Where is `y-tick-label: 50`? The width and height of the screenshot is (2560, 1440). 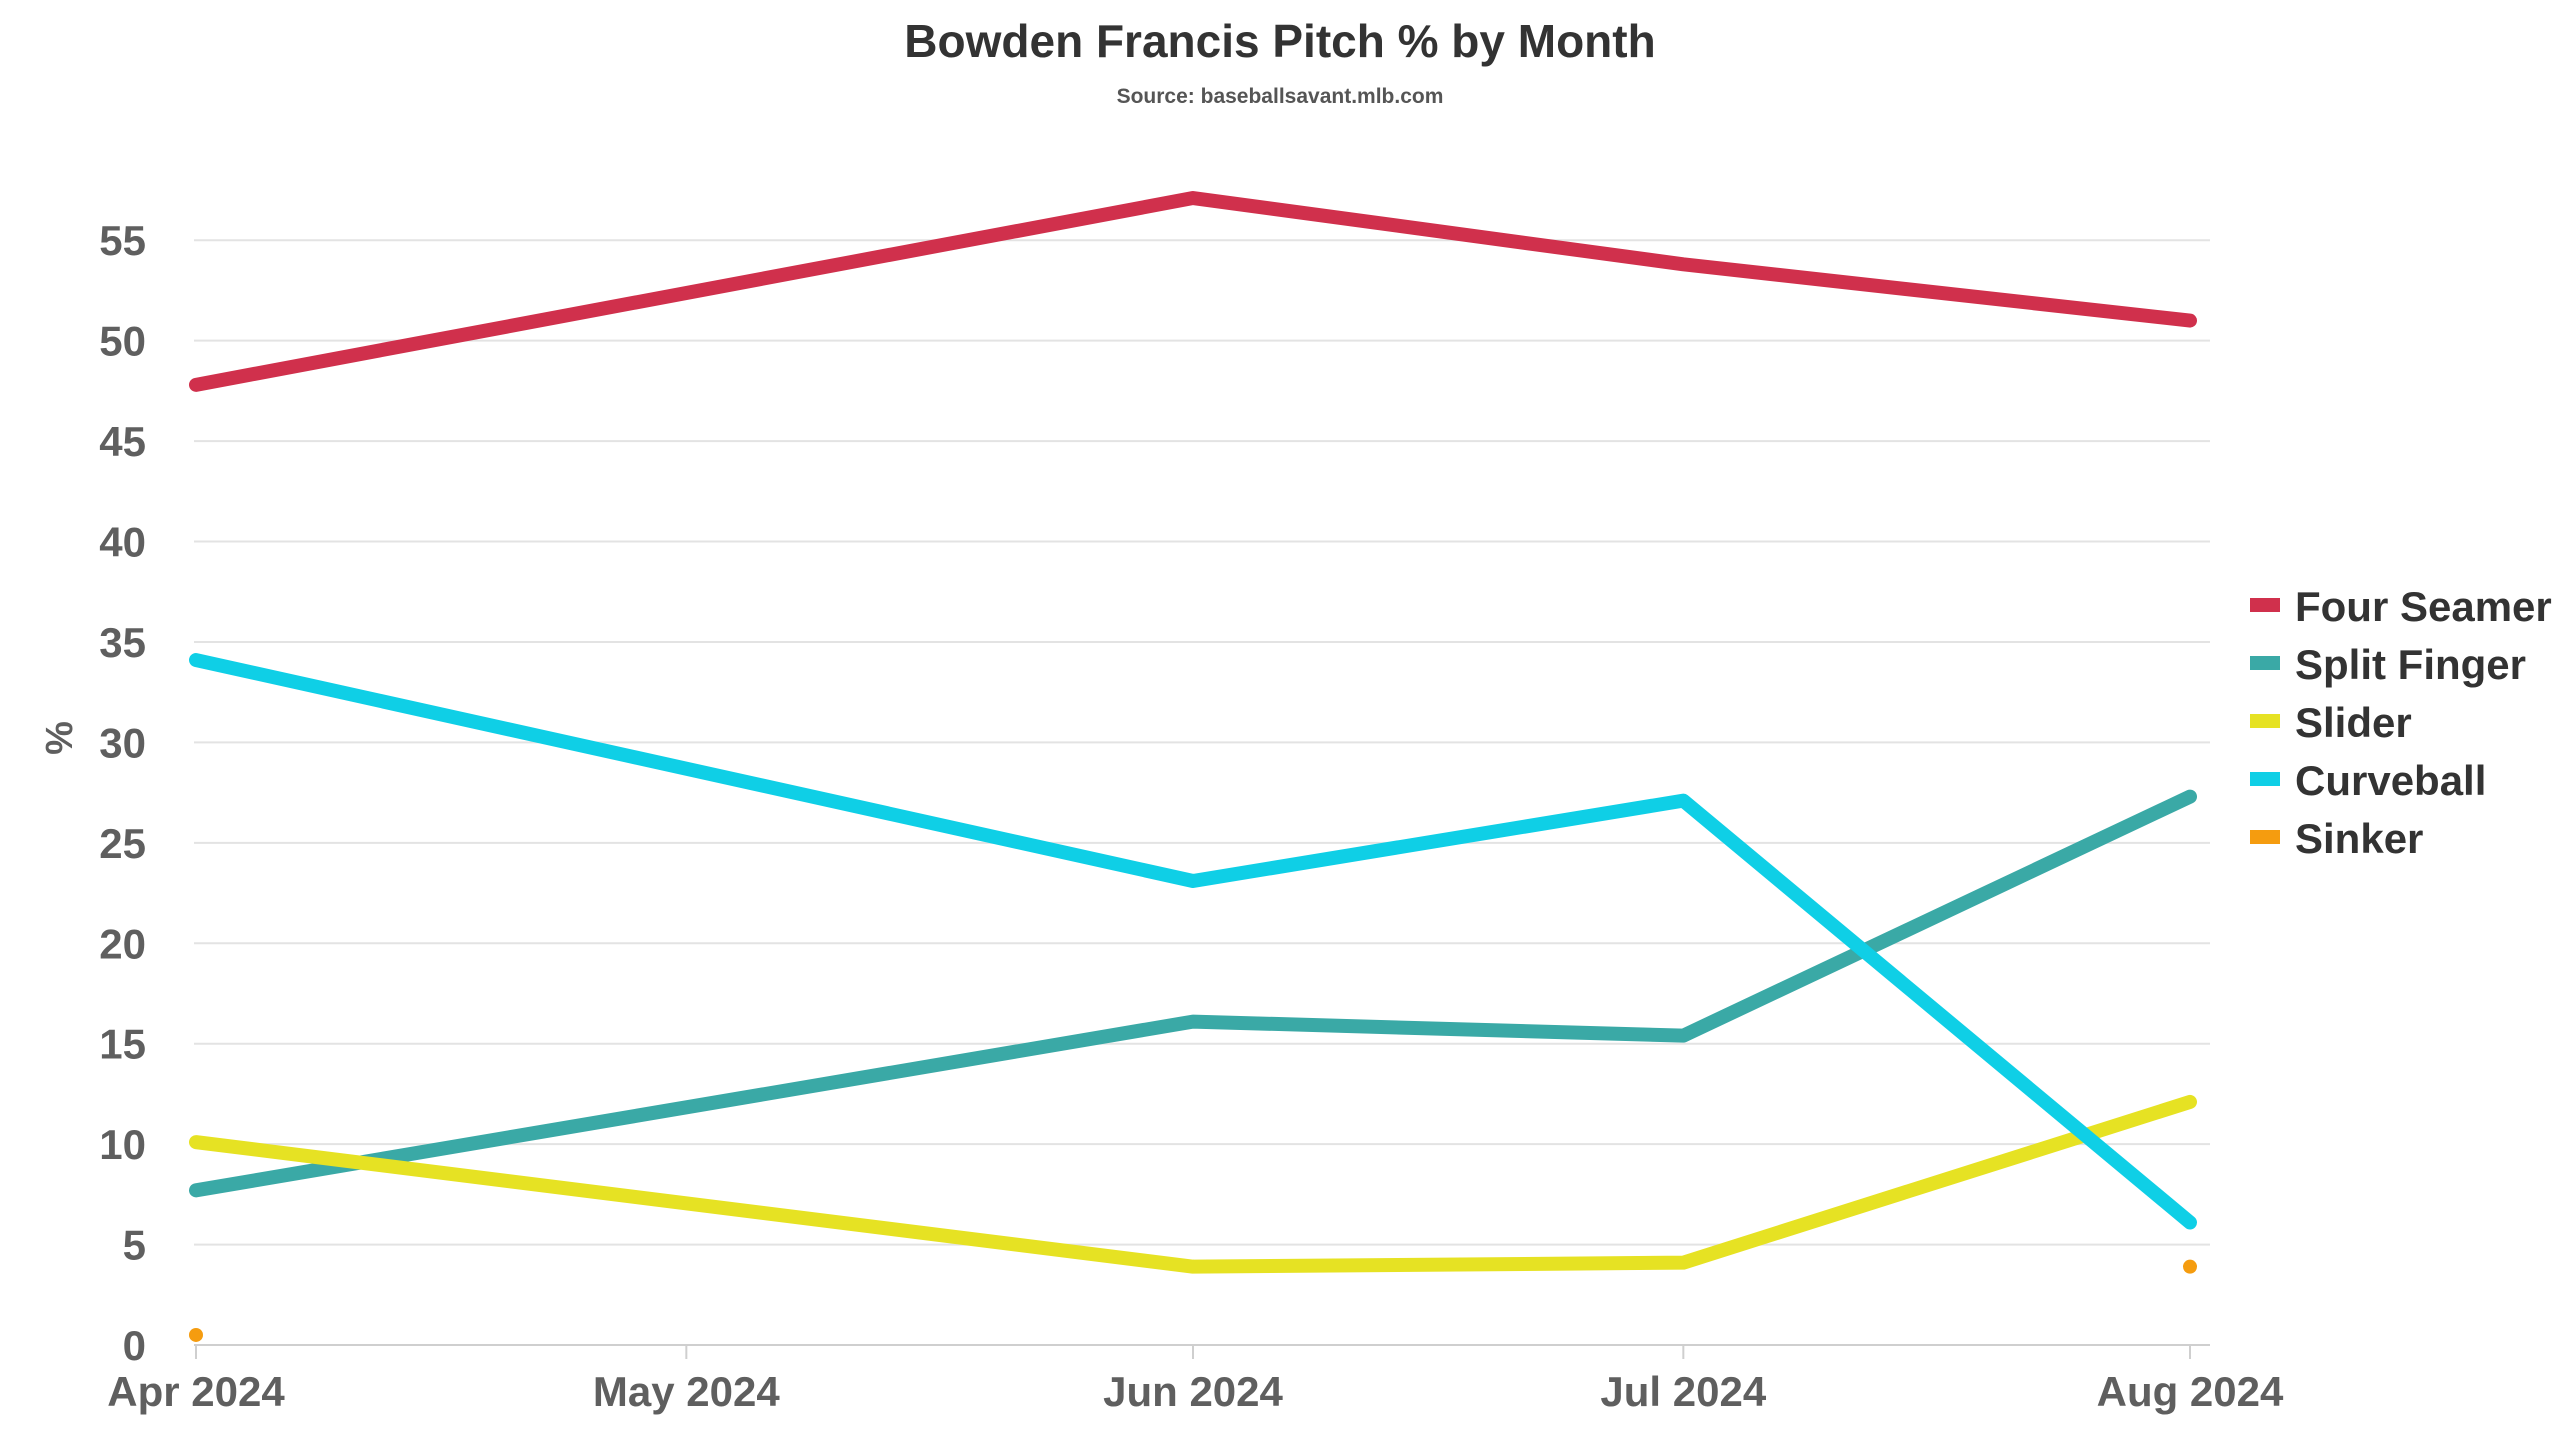
y-tick-label: 50 is located at coordinates (122, 341).